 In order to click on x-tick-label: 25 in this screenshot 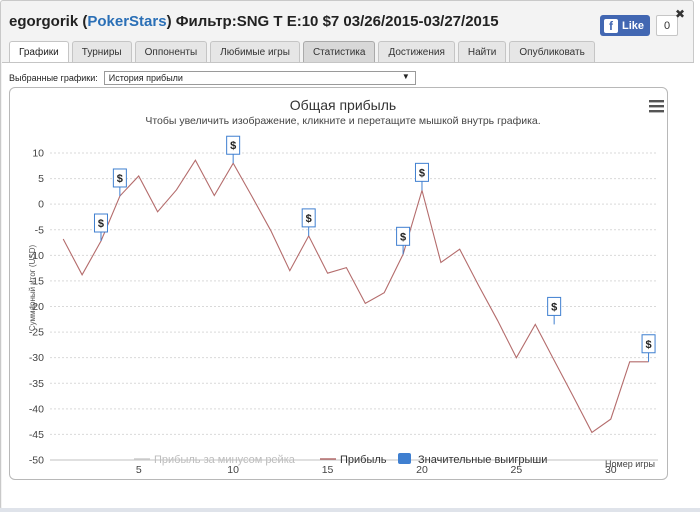, I will do `click(517, 470)`.